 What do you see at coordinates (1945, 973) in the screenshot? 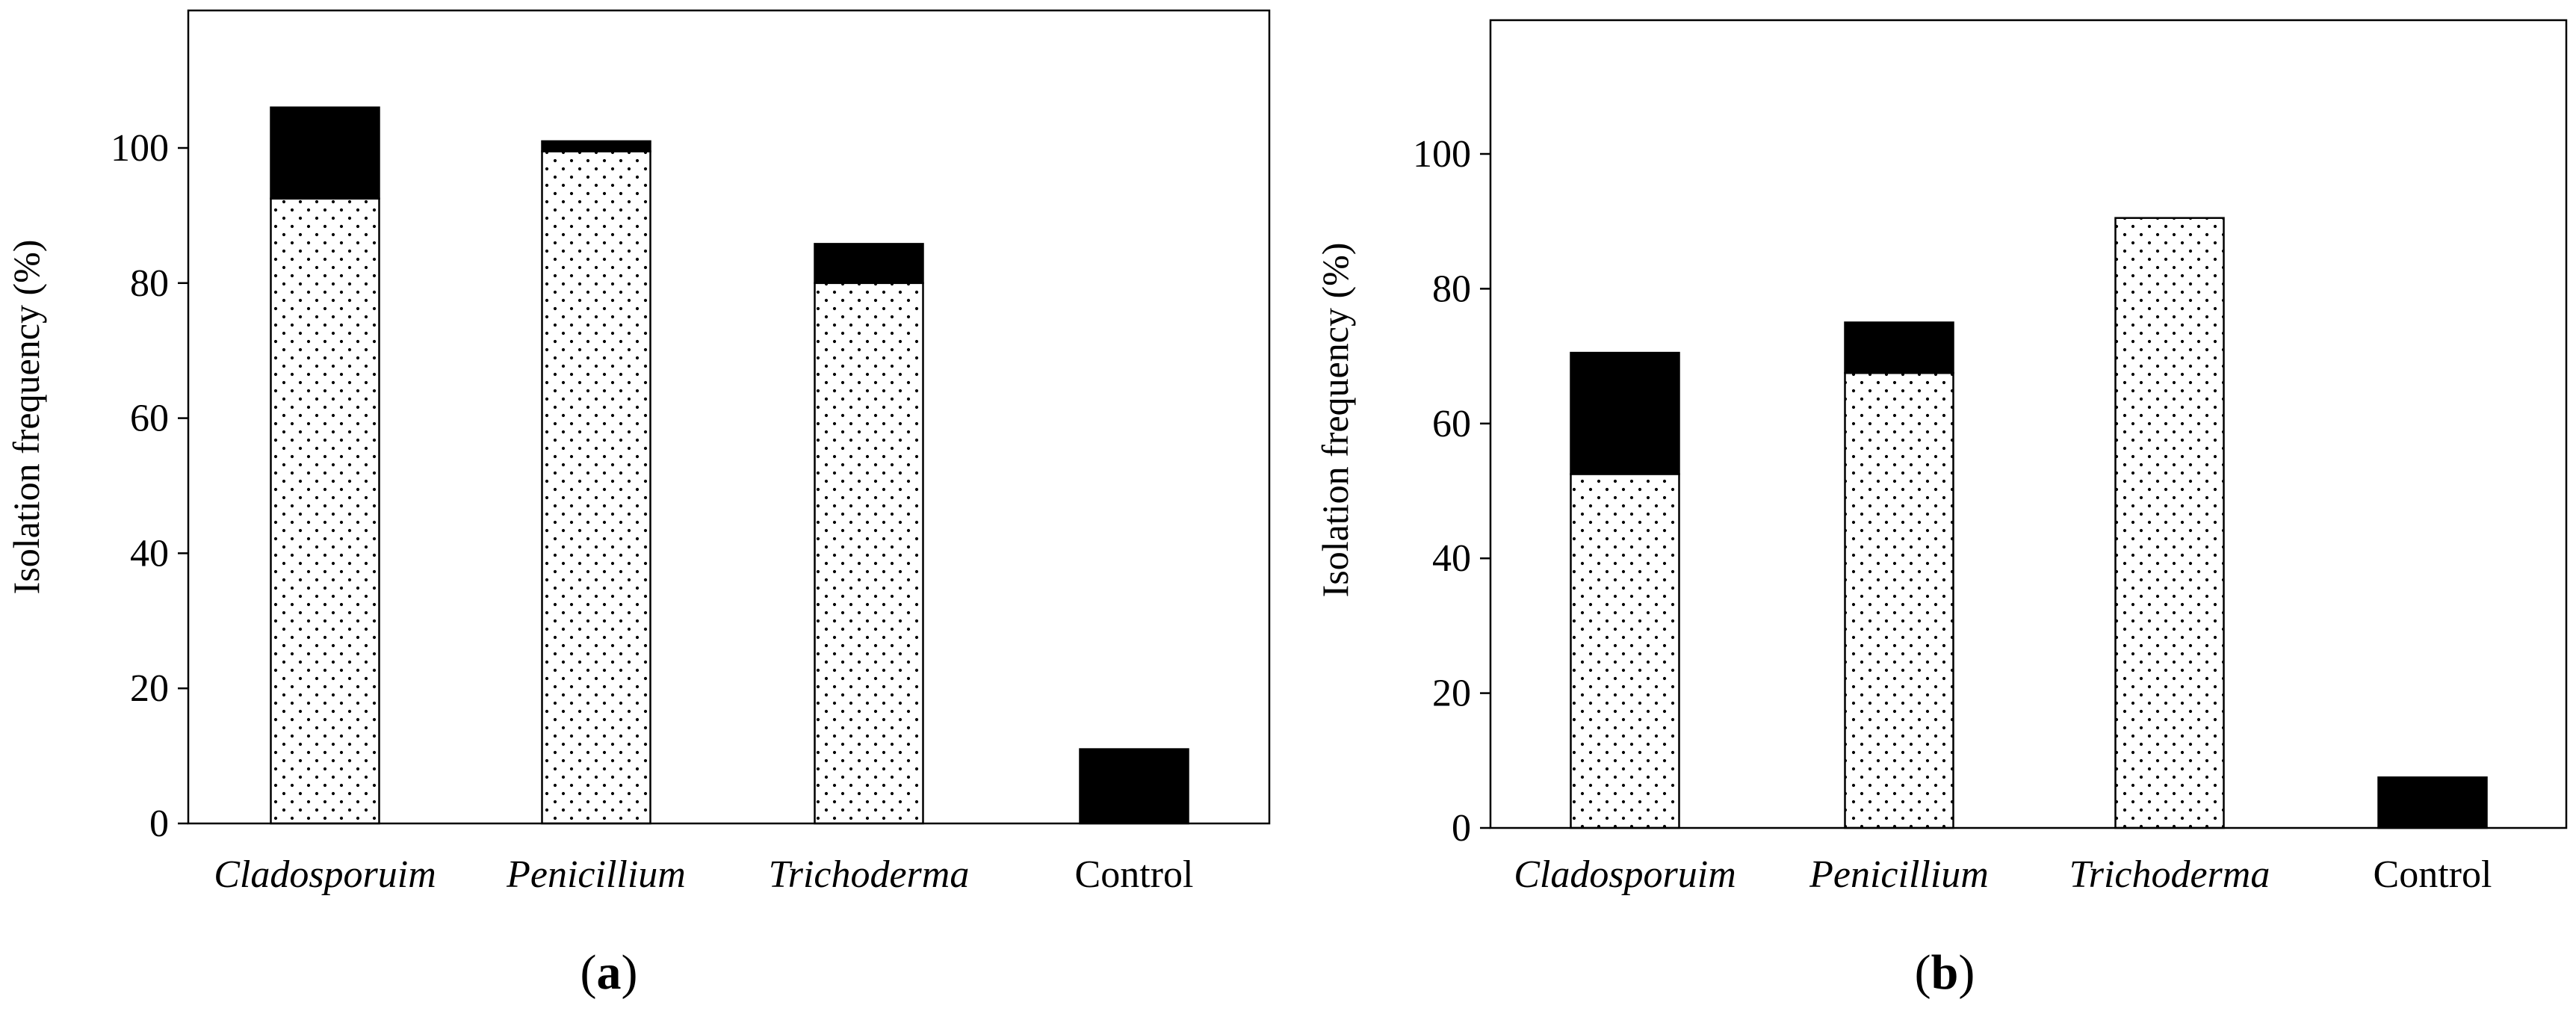
I see `panel-label-b: (b)` at bounding box center [1945, 973].